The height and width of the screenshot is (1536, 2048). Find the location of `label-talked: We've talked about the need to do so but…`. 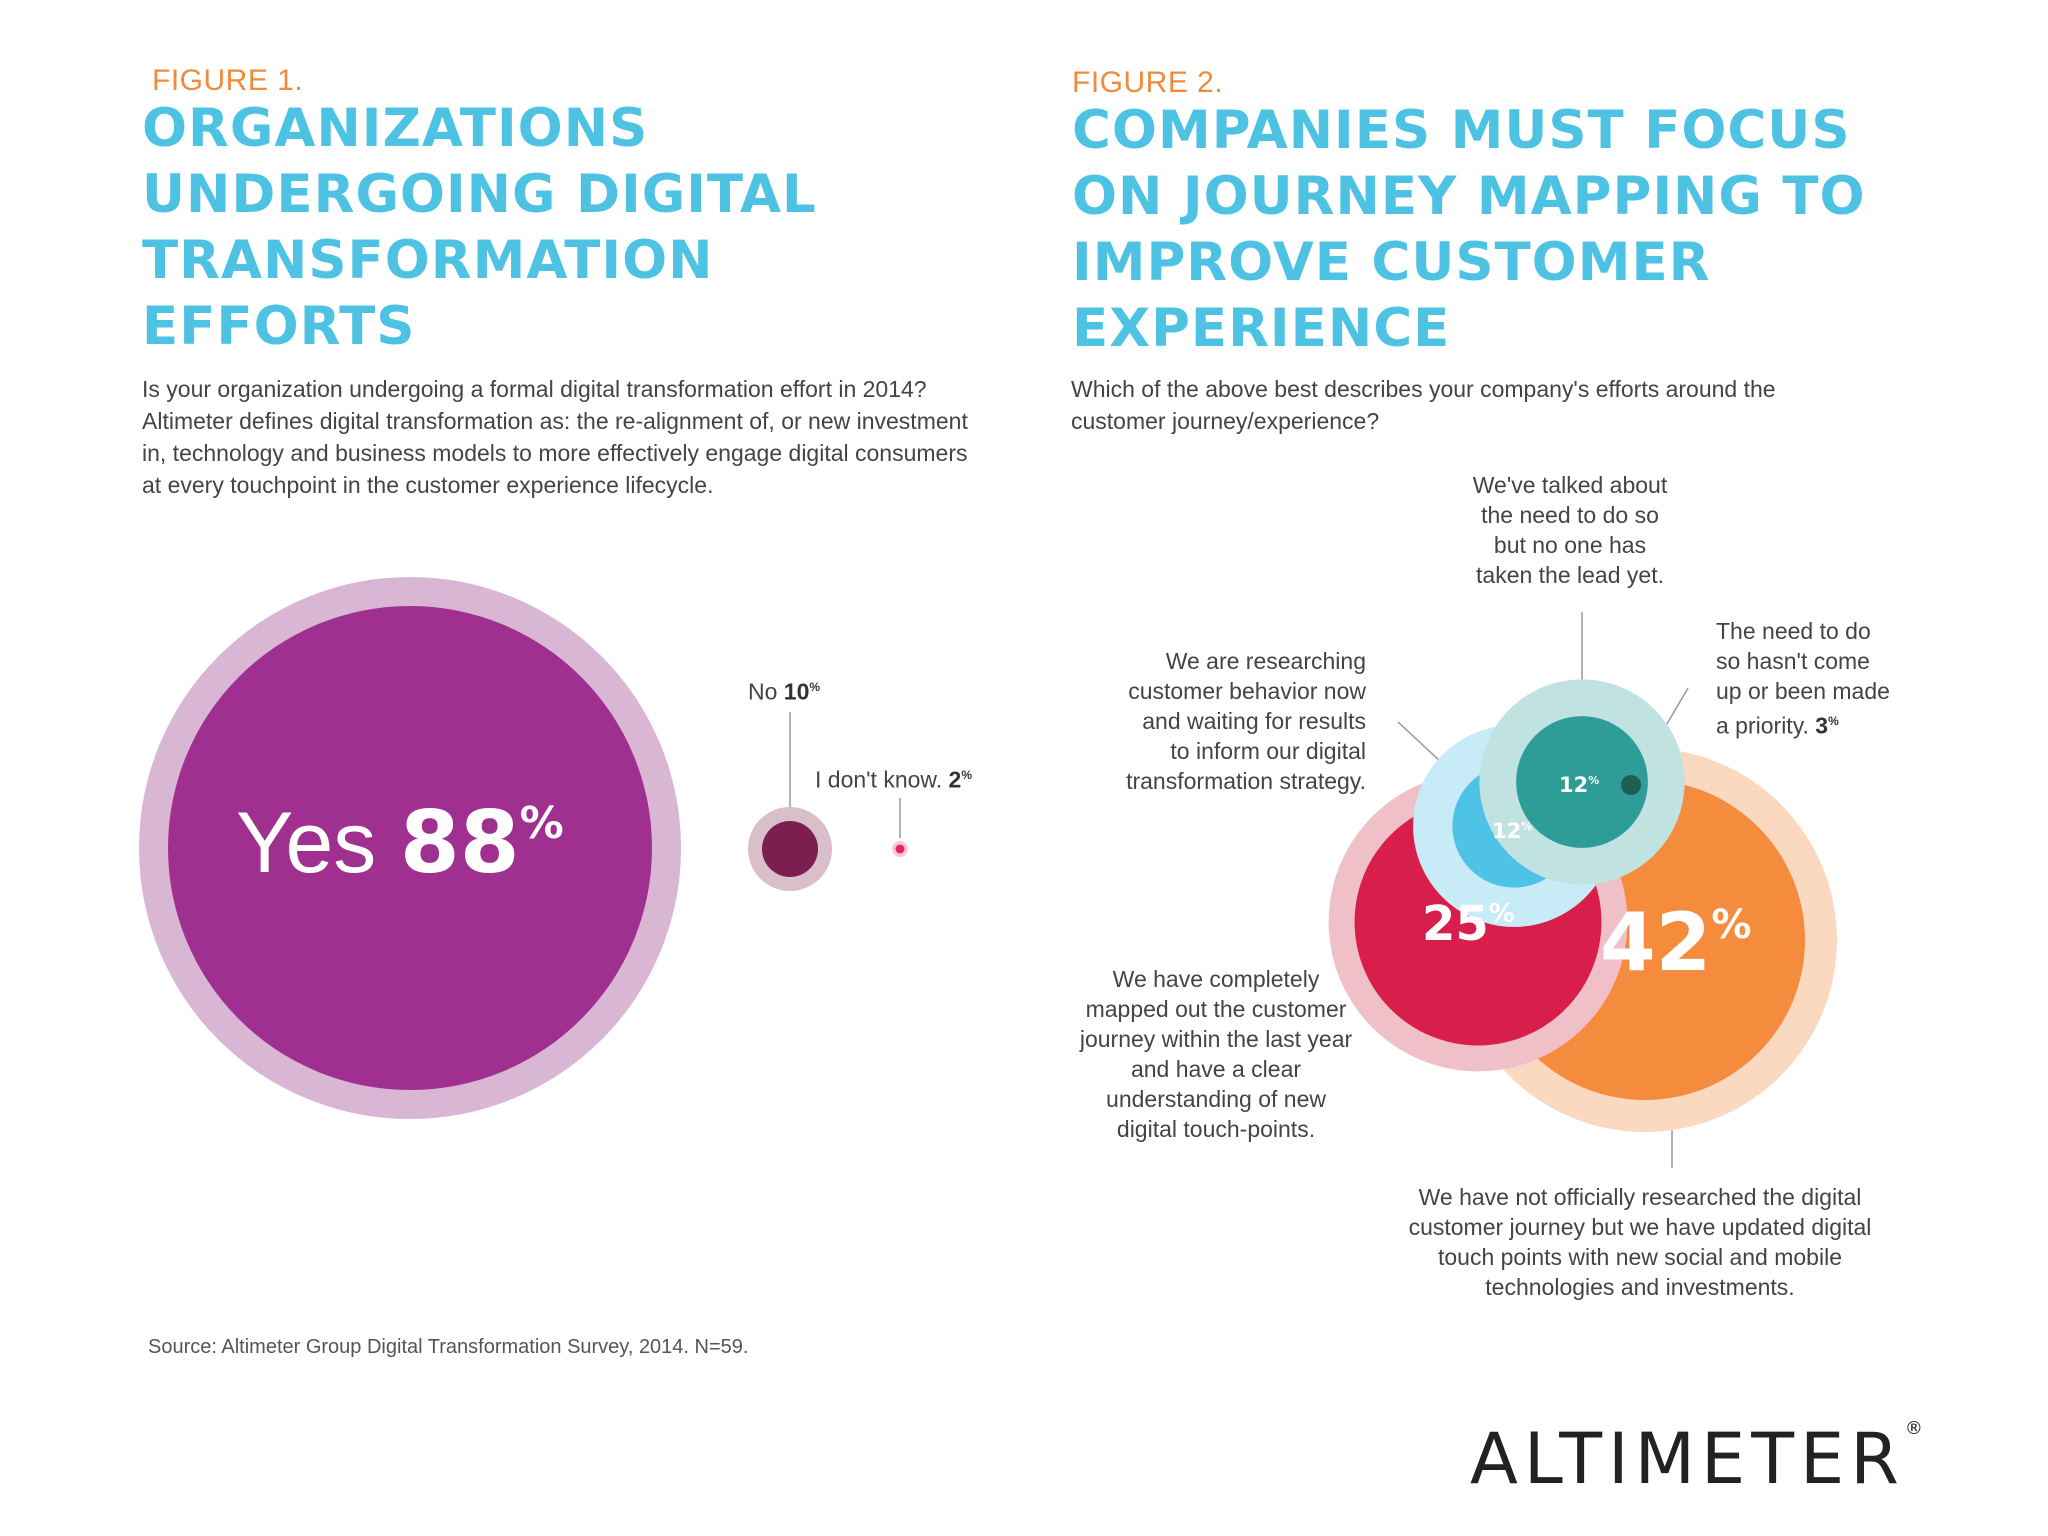

label-talked: We've talked about the need to do so but… is located at coordinates (1570, 530).